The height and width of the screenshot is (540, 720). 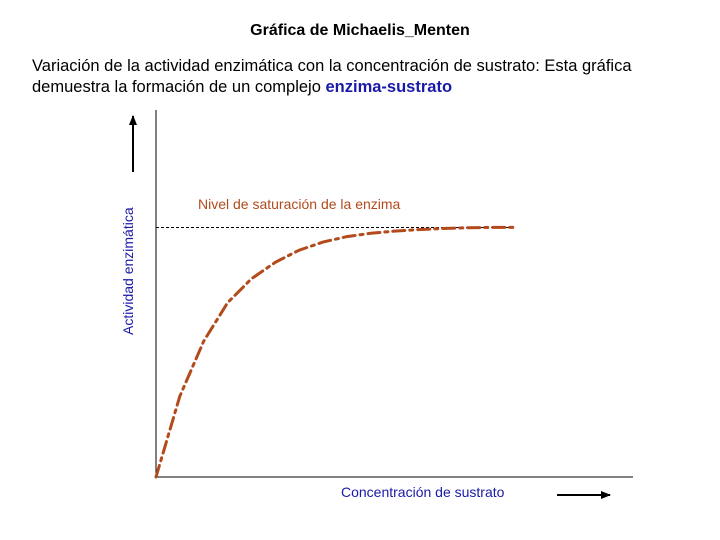 I want to click on subtitle-highlight: enzima-sustrato, so click(x=389, y=87).